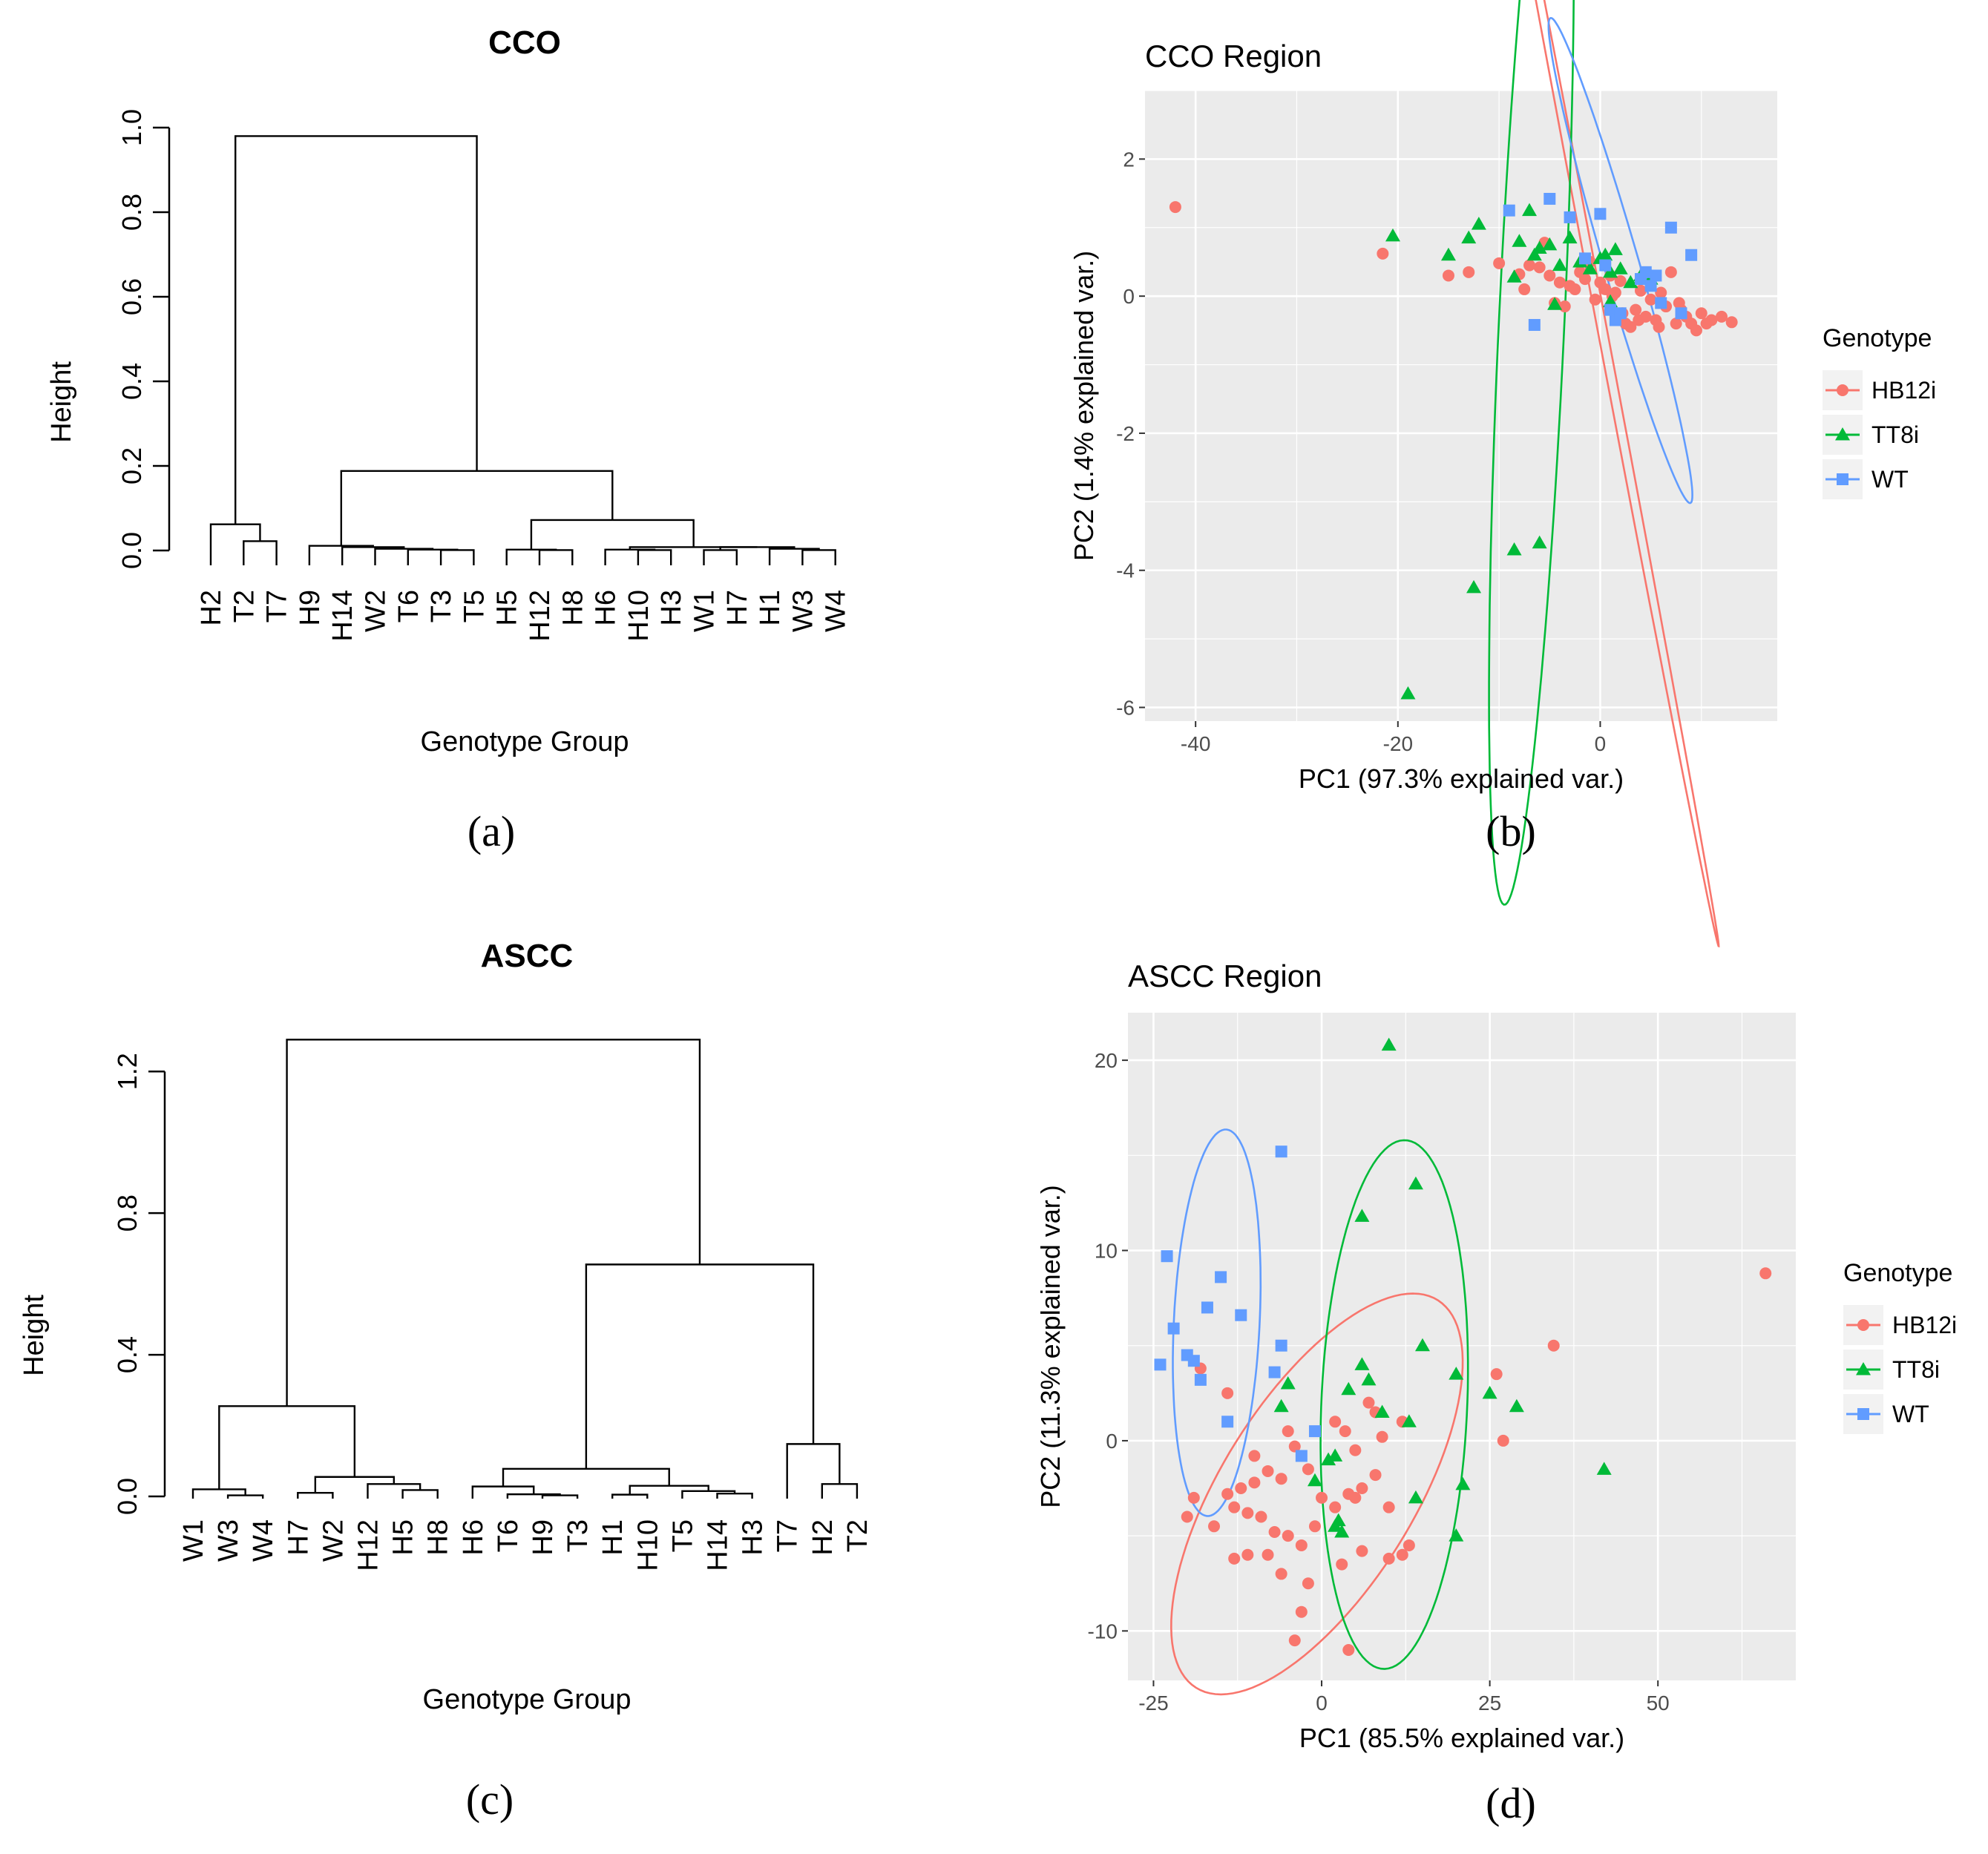 Image resolution: width=1988 pixels, height=1854 pixels. I want to click on legend-title: Genotype, so click(1877, 338).